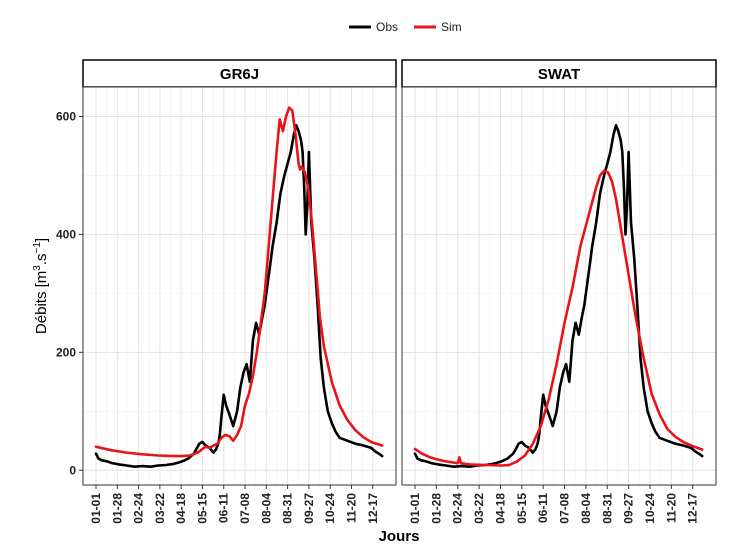 This screenshot has height=550, width=744. What do you see at coordinates (41, 240) in the screenshot?
I see `y-axis-title-end: ]` at bounding box center [41, 240].